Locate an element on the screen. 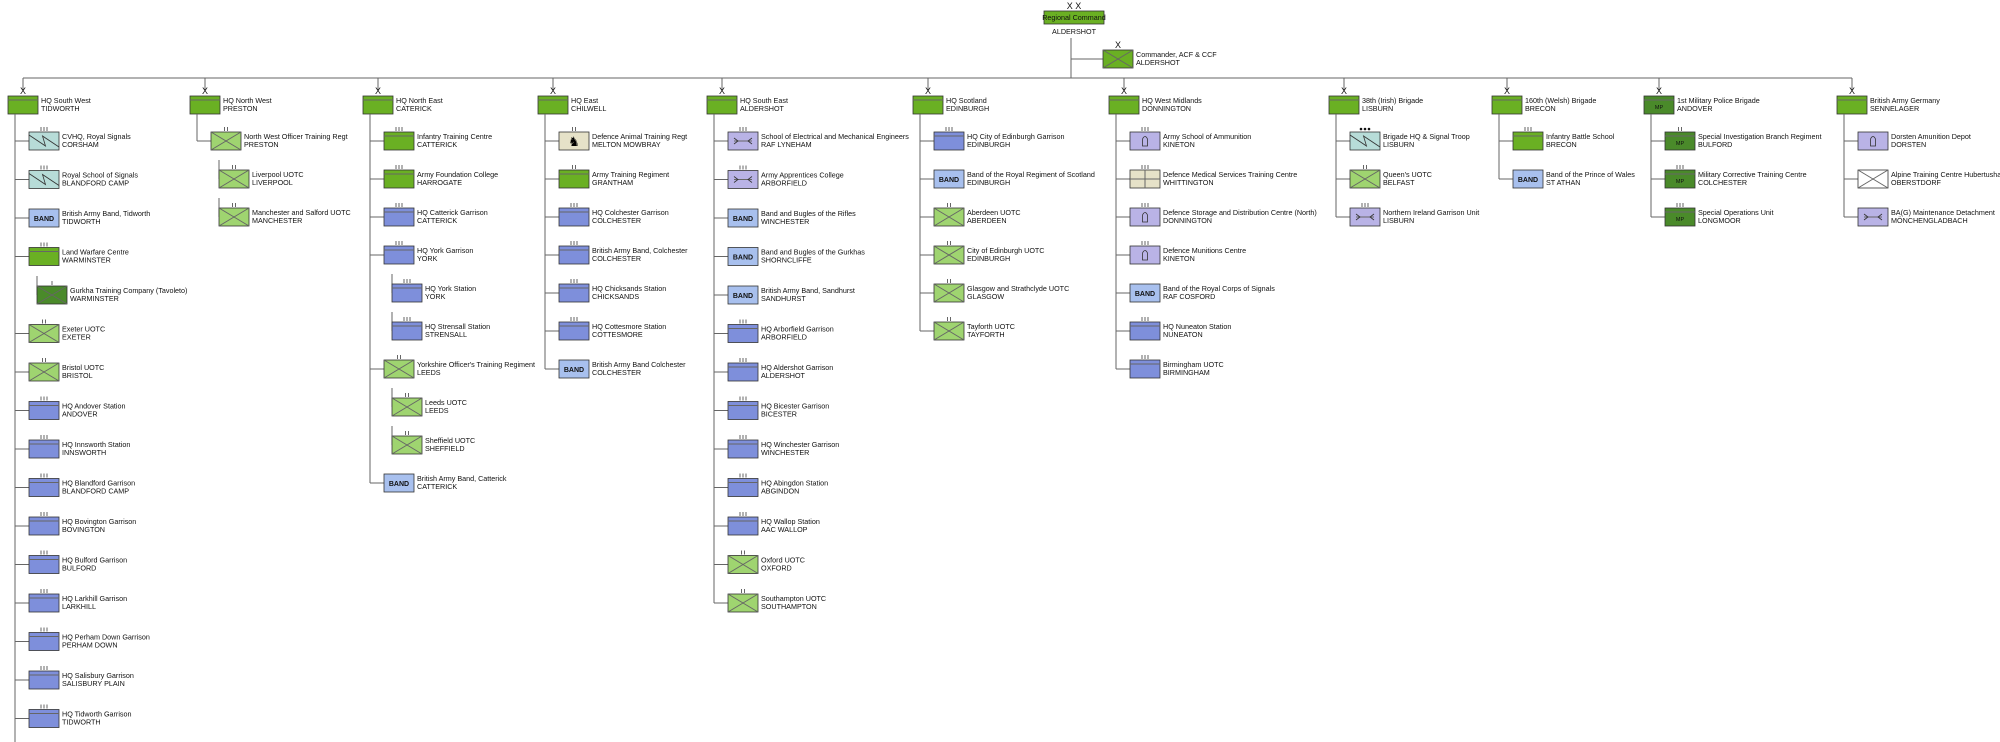 This screenshot has height=742, width=2000. unit-location: TAYFORTH is located at coordinates (986, 334).